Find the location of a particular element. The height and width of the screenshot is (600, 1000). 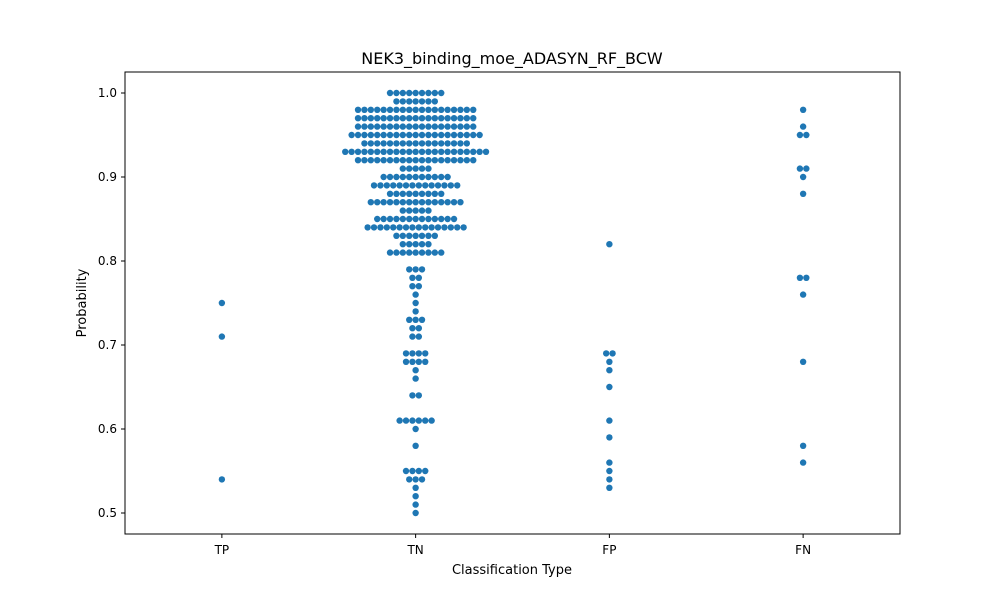

x-axis-label: Classification Type is located at coordinates (512, 570).